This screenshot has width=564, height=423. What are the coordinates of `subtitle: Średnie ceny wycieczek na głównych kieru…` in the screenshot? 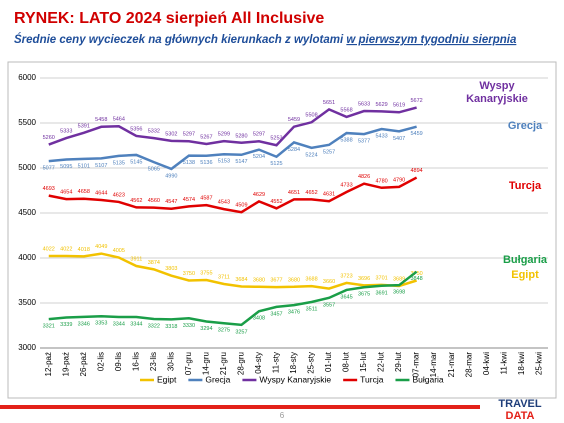 It's located at (265, 39).